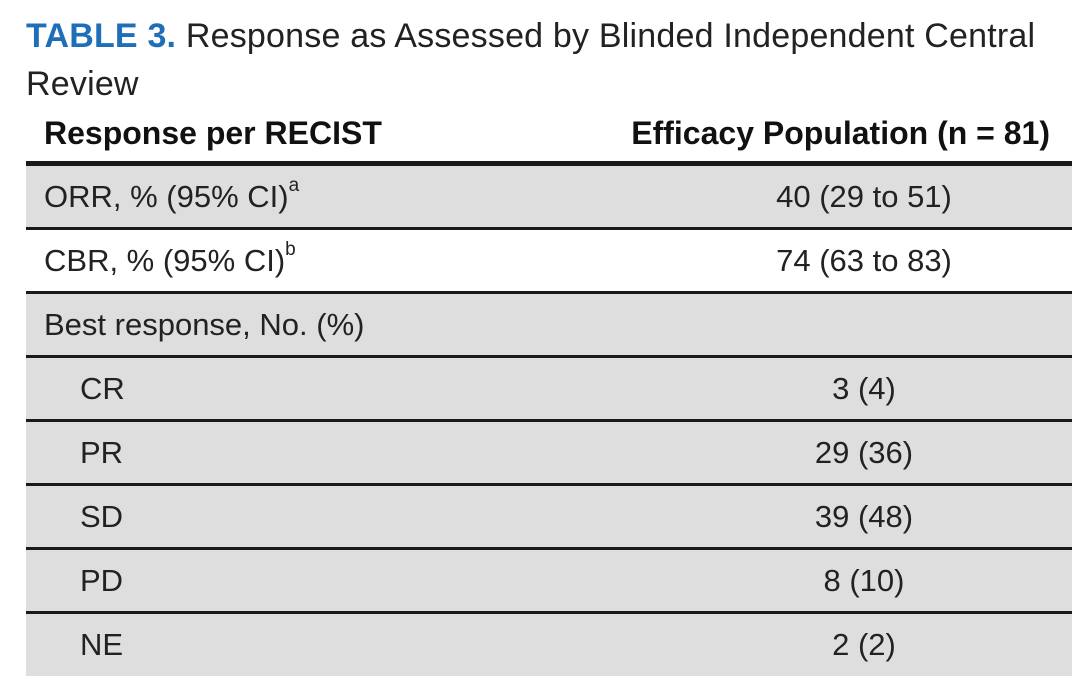  I want to click on row-label: CR, so click(102, 388).